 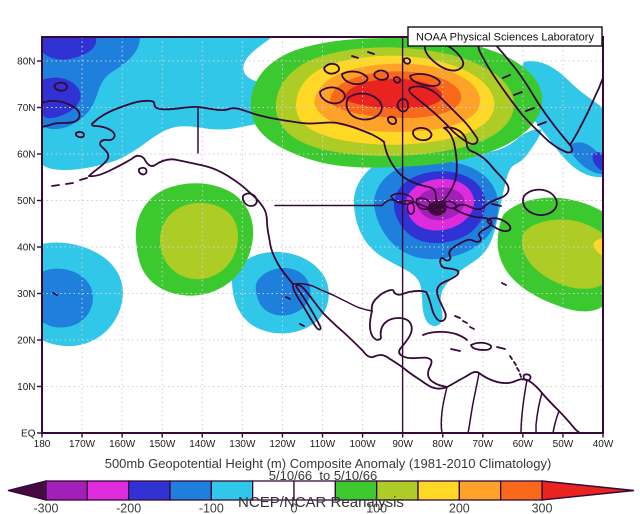 What do you see at coordinates (381, 67) in the screenshot?
I see `islands-queen-elizabeth` at bounding box center [381, 67].